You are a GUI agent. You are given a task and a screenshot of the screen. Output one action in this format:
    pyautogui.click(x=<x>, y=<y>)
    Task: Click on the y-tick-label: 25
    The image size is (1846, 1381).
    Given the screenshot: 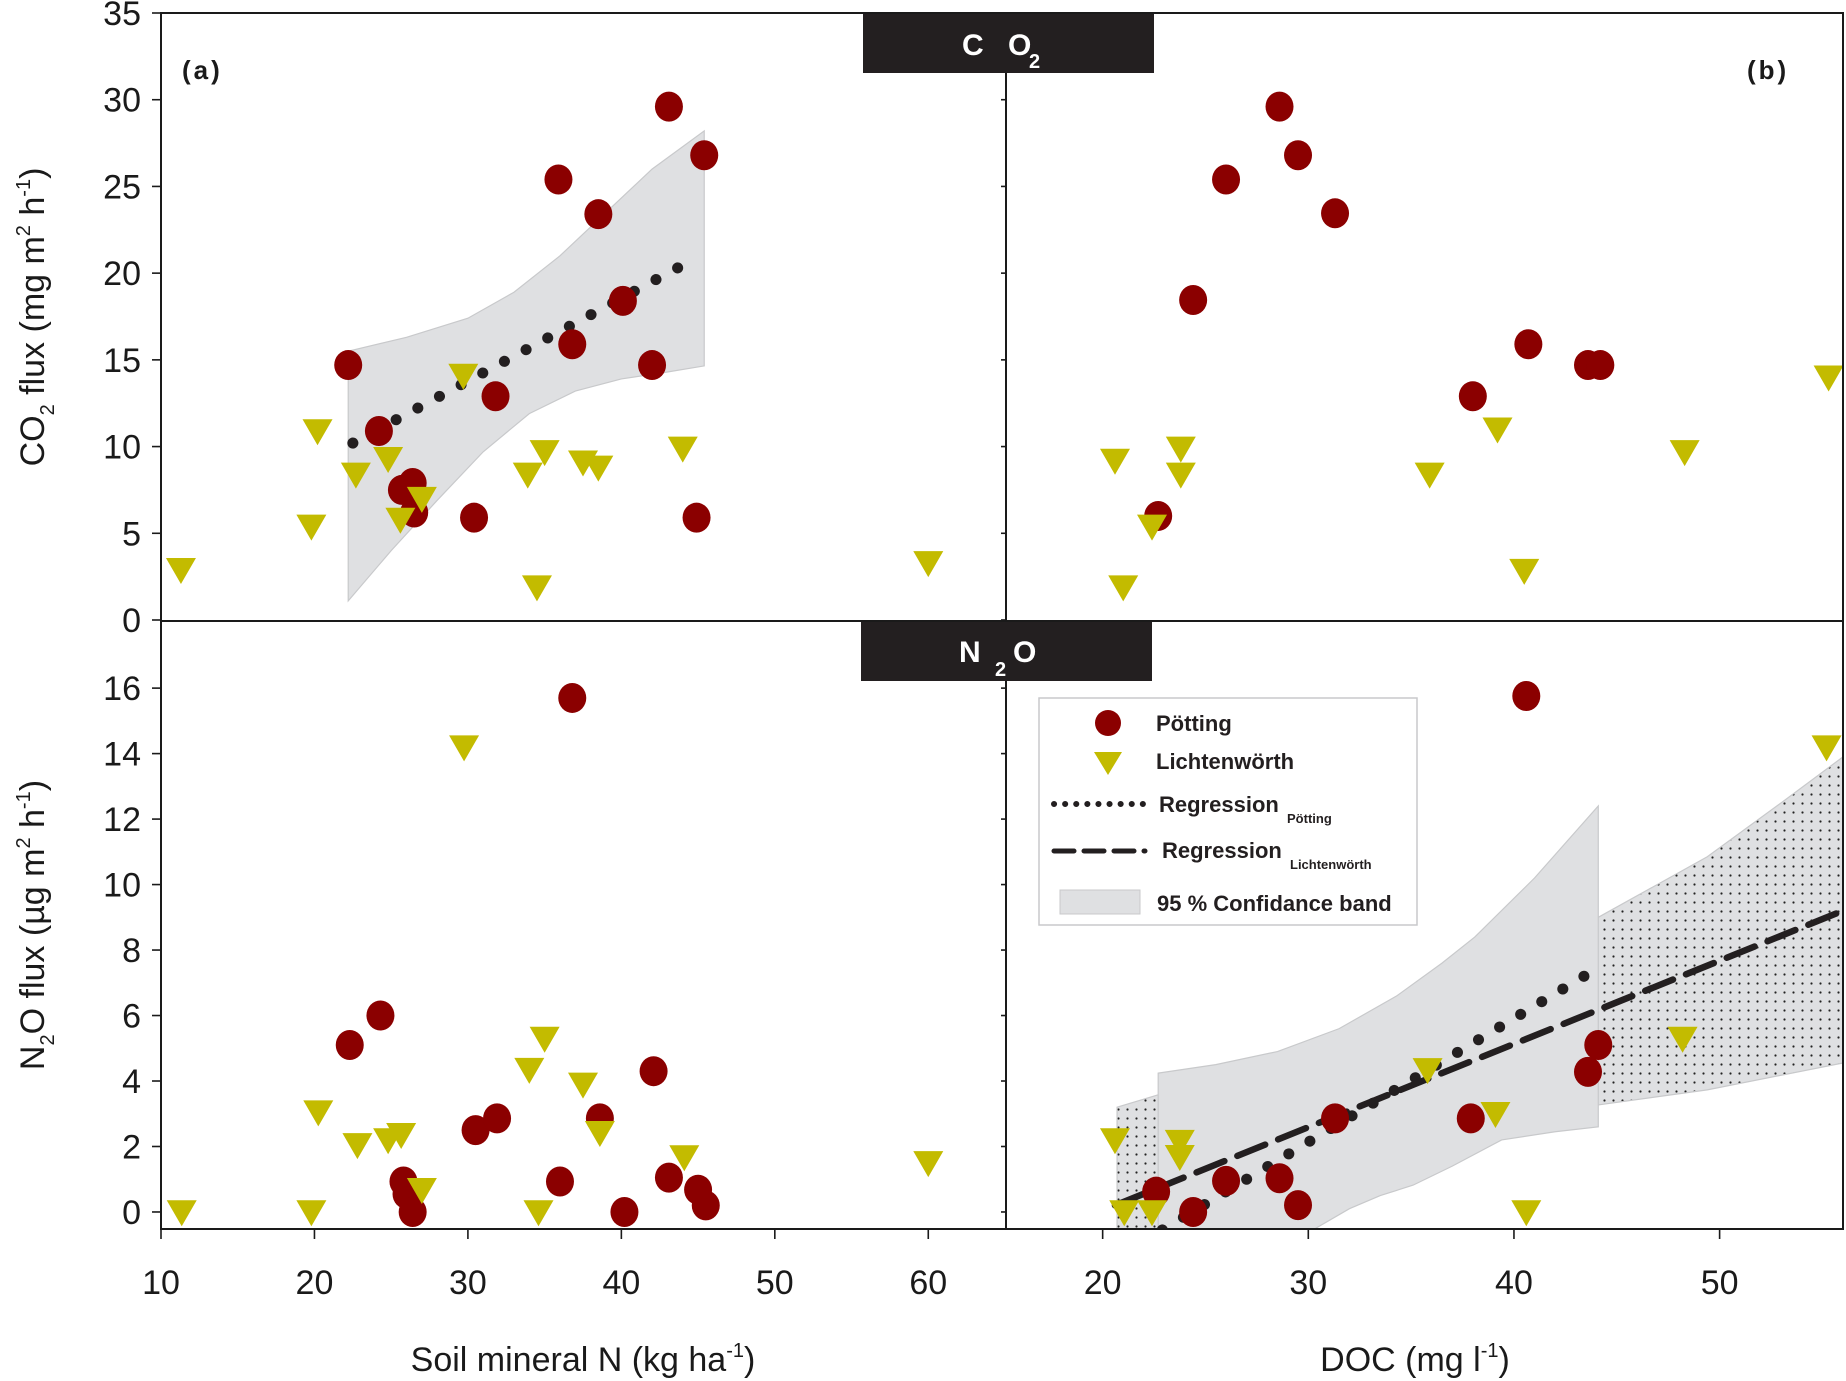 What is the action you would take?
    pyautogui.click(x=122, y=187)
    